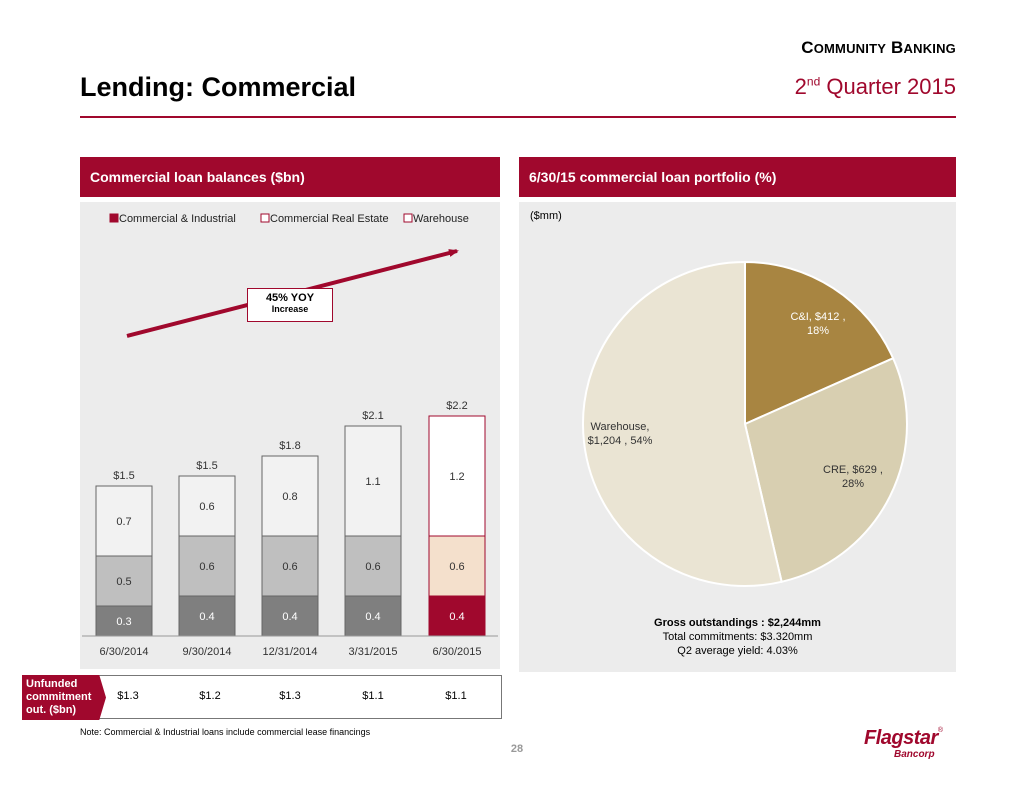  What do you see at coordinates (373, 652) in the screenshot?
I see `category-label: 3/31/2015` at bounding box center [373, 652].